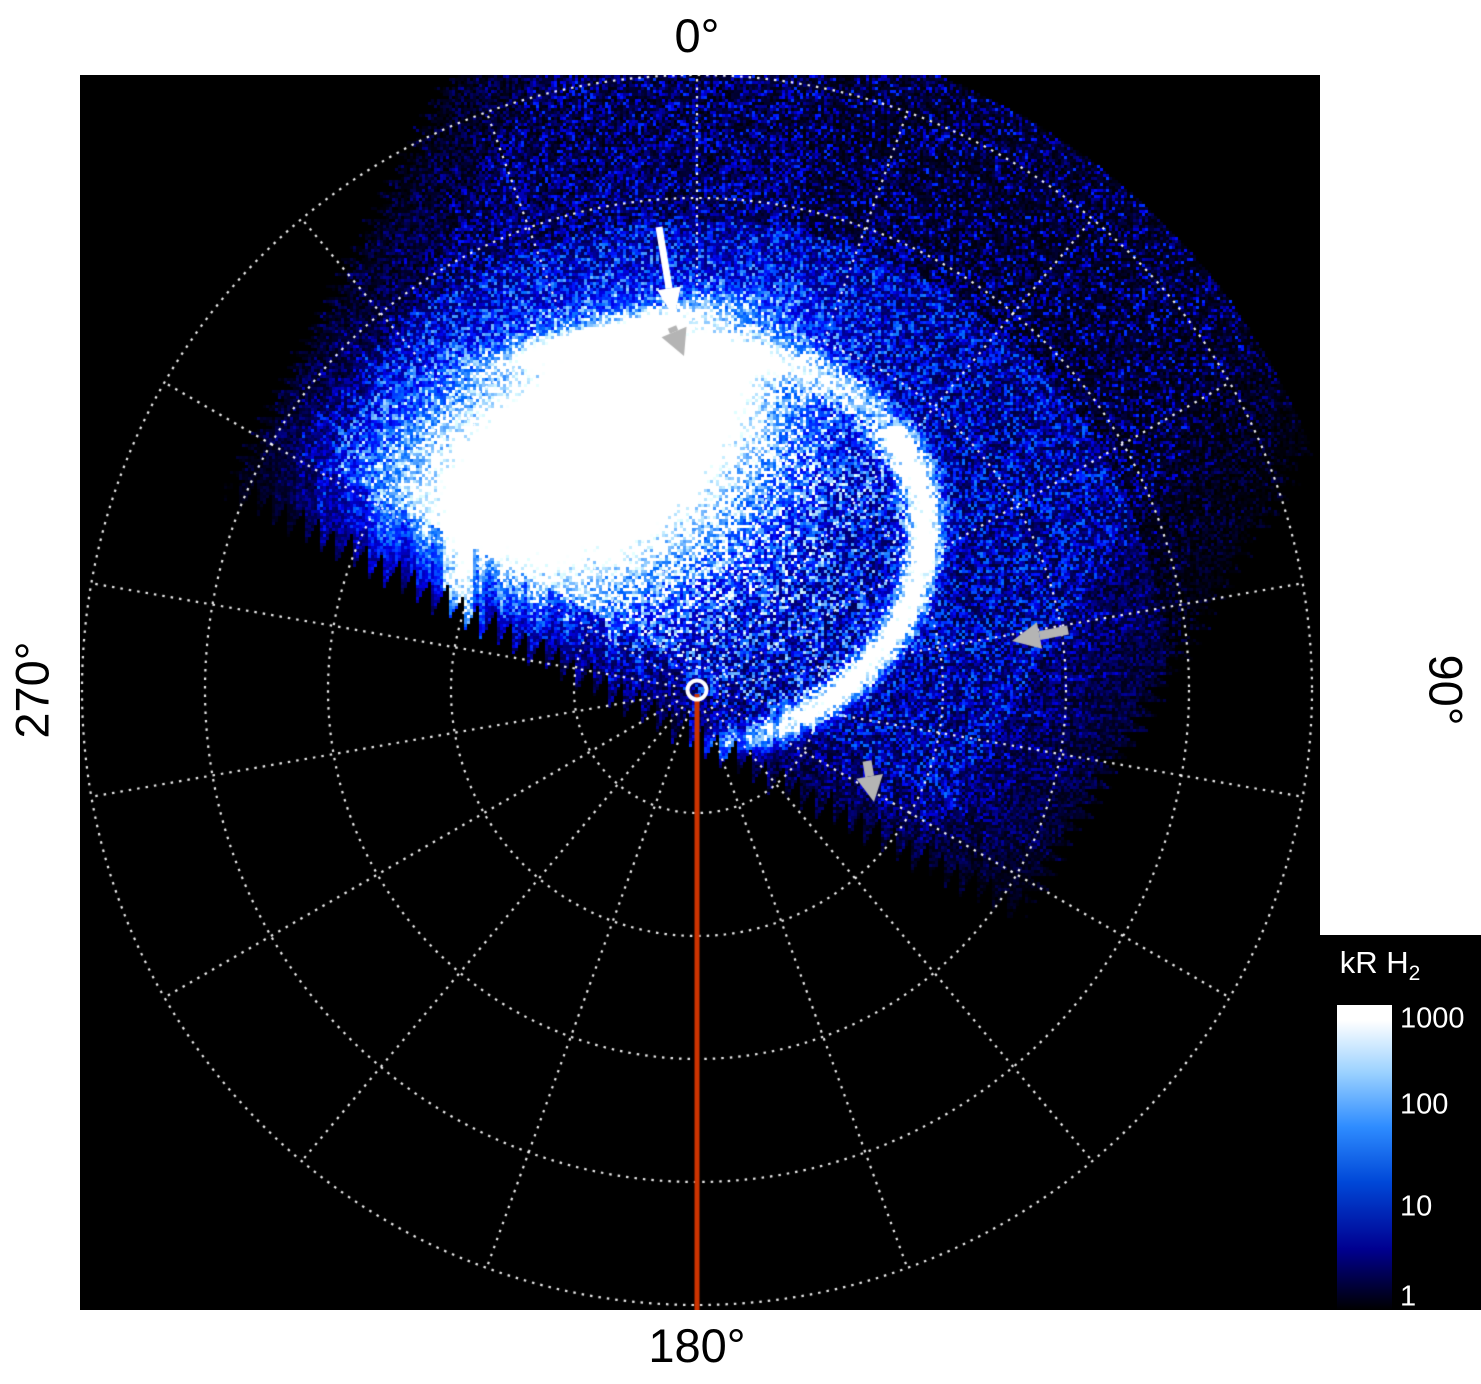 This screenshot has height=1384, width=1481. What do you see at coordinates (1416, 1206) in the screenshot?
I see `colorbar-tick-10: 10` at bounding box center [1416, 1206].